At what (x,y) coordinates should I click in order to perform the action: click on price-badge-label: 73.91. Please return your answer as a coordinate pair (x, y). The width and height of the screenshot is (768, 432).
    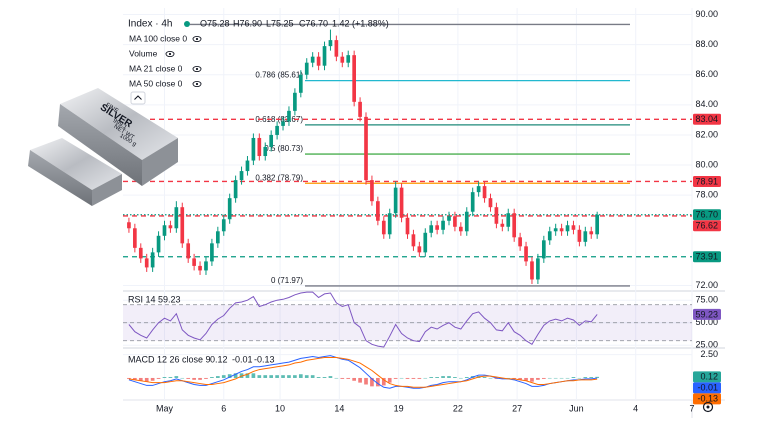
    Looking at the image, I should click on (706, 257).